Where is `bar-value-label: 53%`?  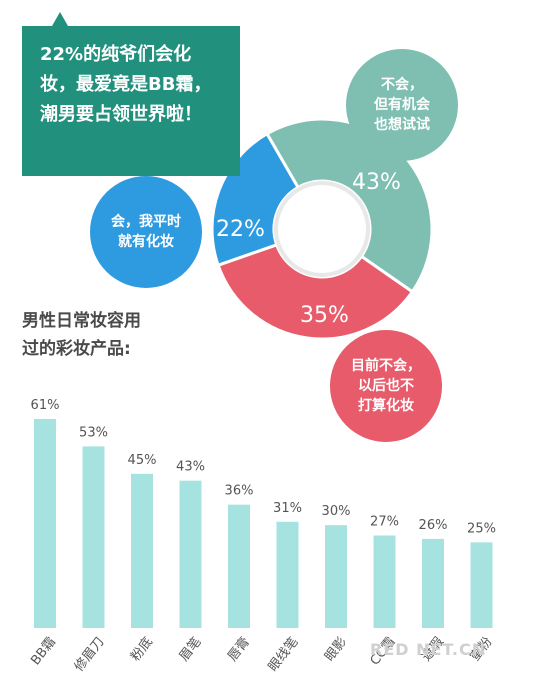
bar-value-label: 53% is located at coordinates (93, 432).